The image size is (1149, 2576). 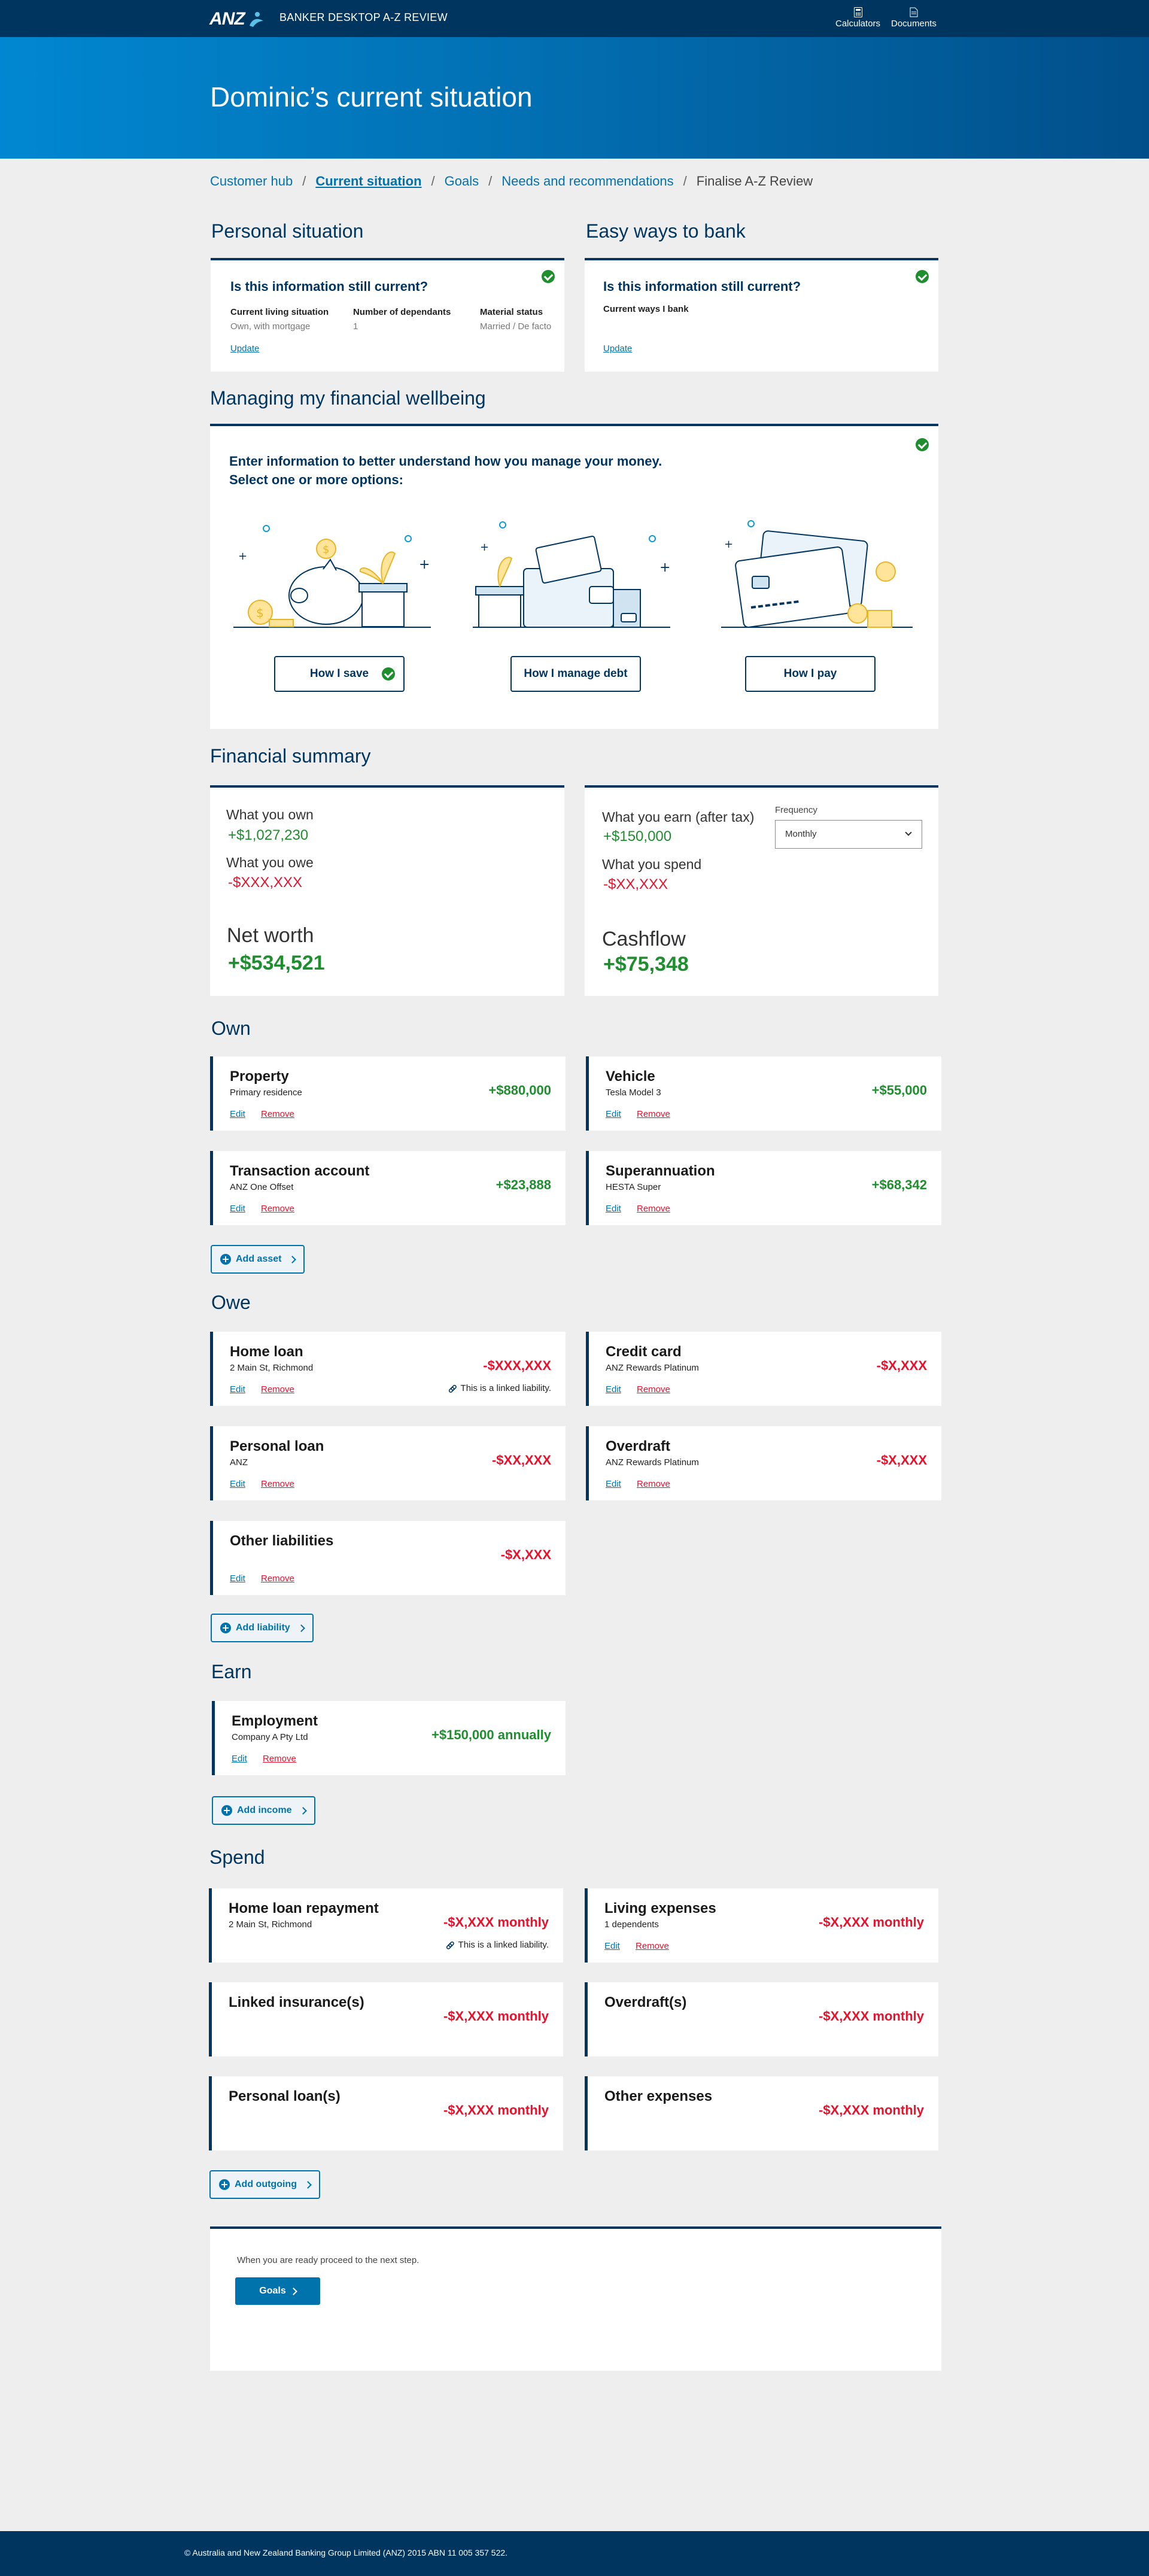 I want to click on item-title: Personal loan, so click(x=277, y=1446).